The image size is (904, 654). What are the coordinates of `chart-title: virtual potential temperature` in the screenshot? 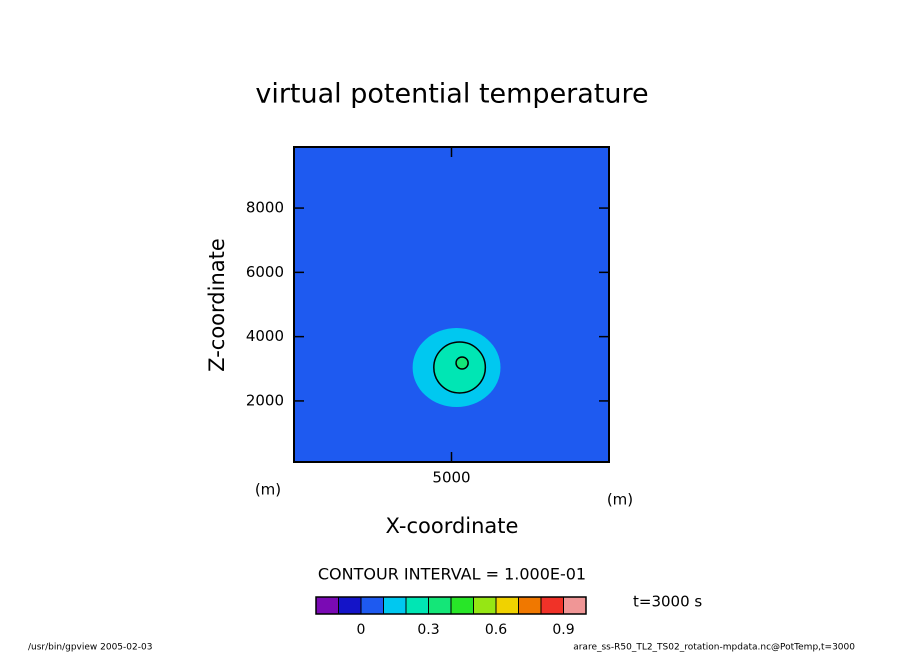 It's located at (451, 94).